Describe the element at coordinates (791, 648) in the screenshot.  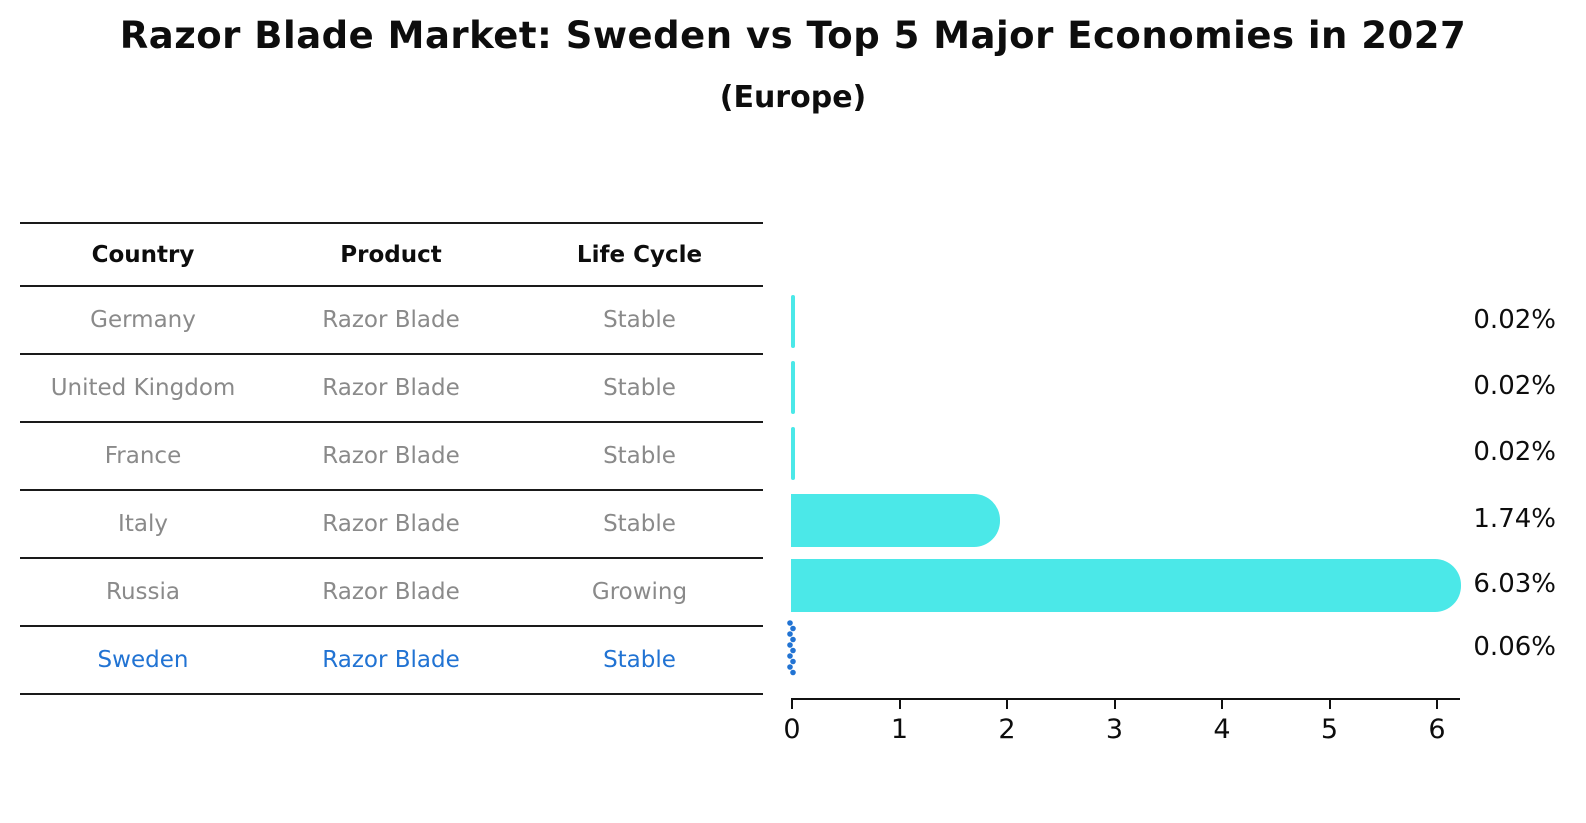
I see `sweden-marker-dots-icon` at that location.